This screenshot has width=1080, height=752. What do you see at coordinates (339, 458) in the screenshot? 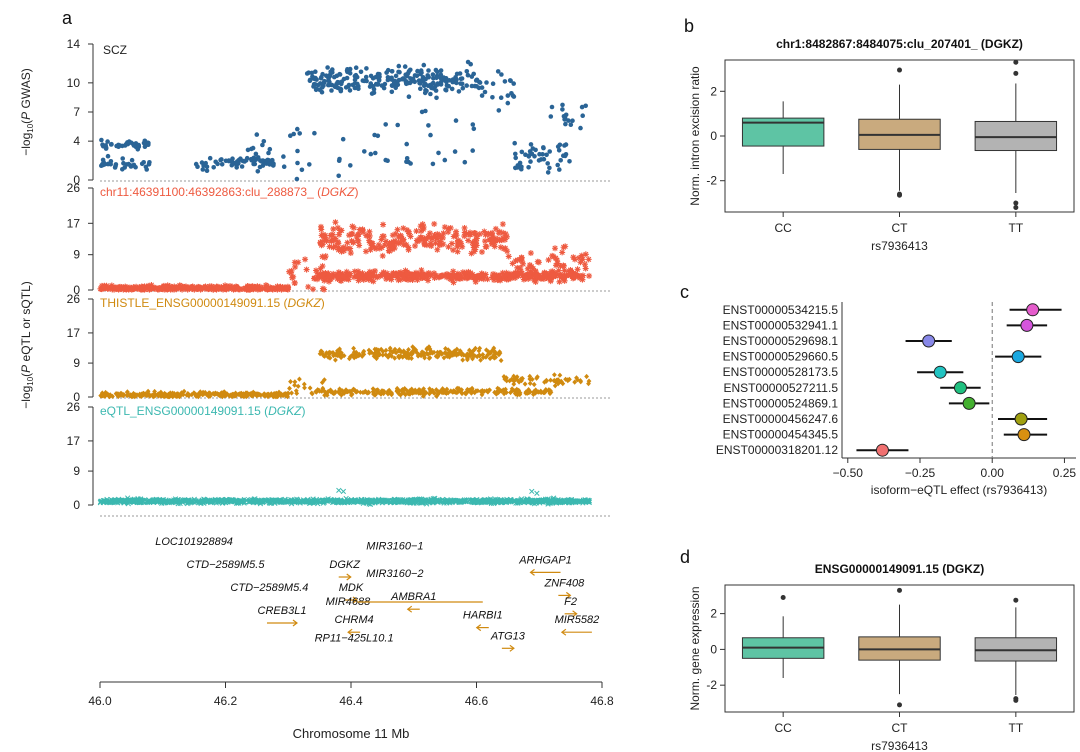
I see `track-3: 0 9 17 26 eQTL_ENSG00000149091.15 (DGKZ)` at bounding box center [339, 458].